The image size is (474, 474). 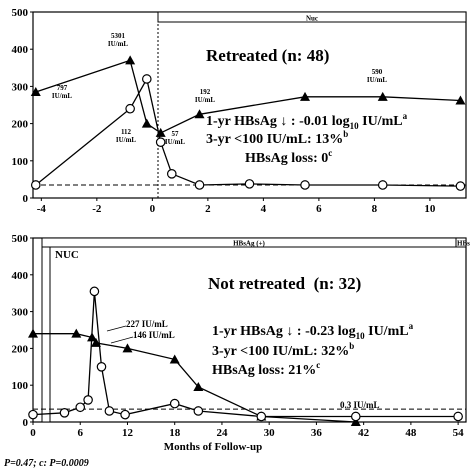 What do you see at coordinates (463, 244) in the screenshot?
I see `bottom-hbs-label: HBs` at bounding box center [463, 244].